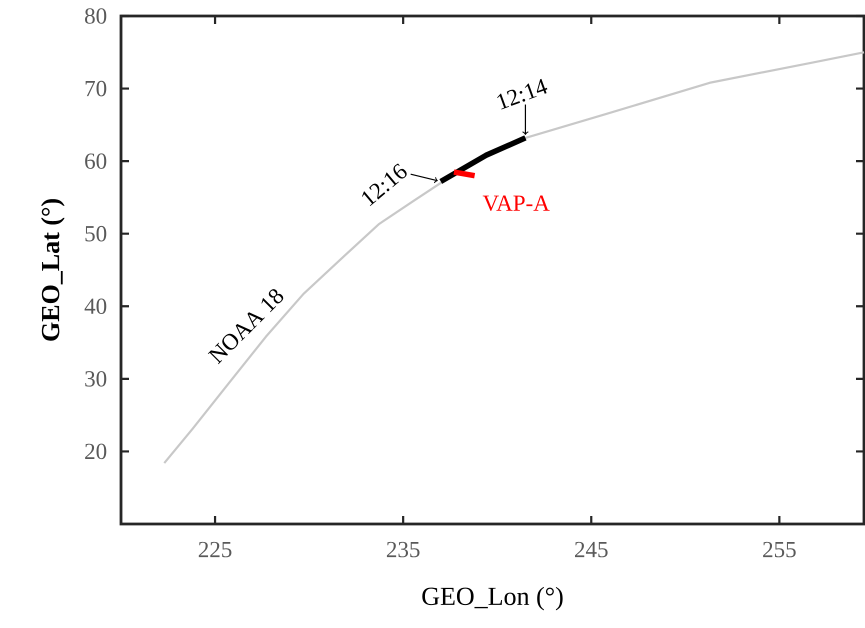  I want to click on annotation: 12:14, so click(522, 94).